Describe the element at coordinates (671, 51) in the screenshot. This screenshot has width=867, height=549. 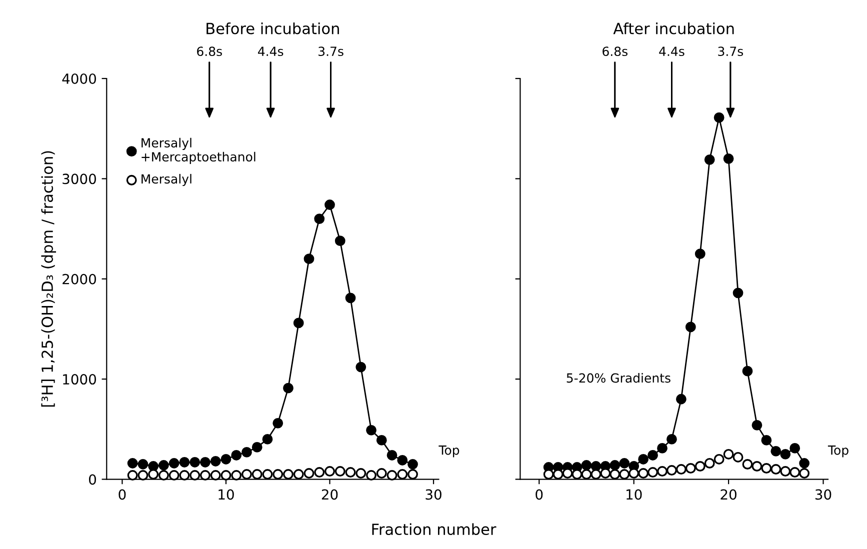
I see `ref-line-label: 4.4s` at that location.